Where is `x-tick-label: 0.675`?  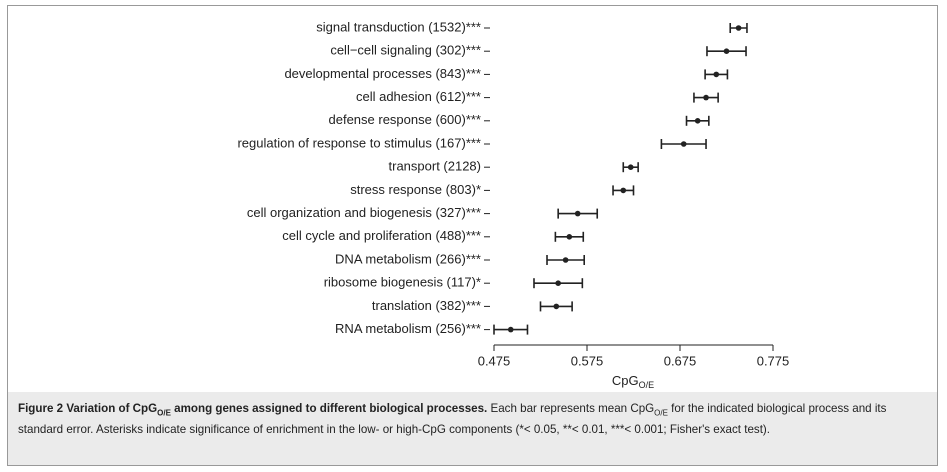 x-tick-label: 0.675 is located at coordinates (680, 360).